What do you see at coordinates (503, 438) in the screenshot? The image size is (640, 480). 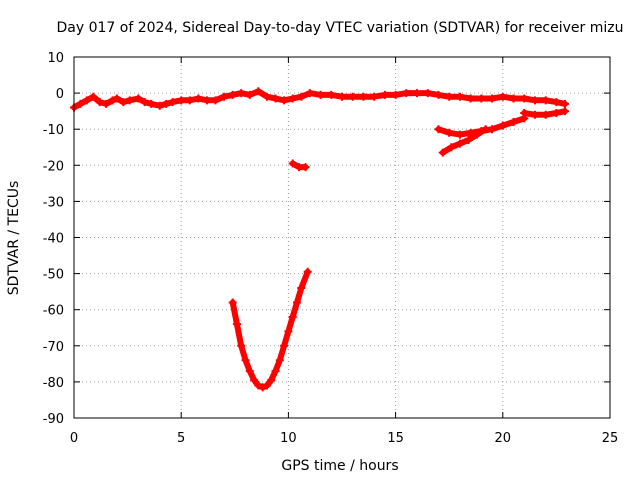 I see `x-tick-label: 20` at bounding box center [503, 438].